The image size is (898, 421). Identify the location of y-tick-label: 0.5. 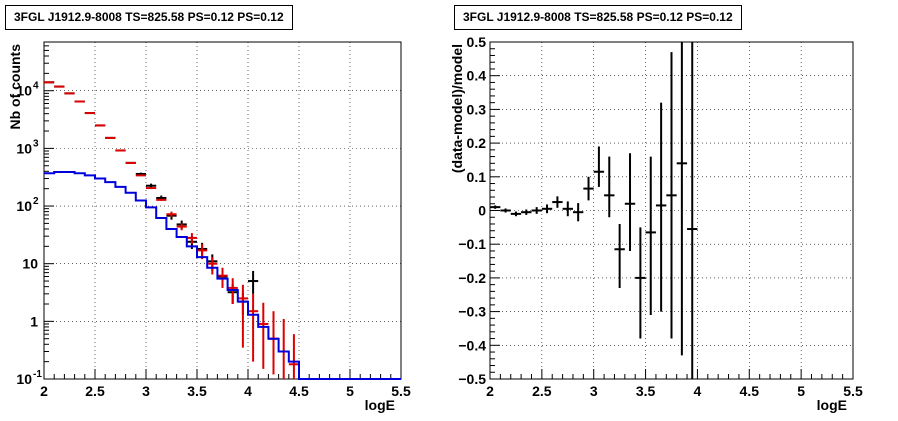
(477, 42).